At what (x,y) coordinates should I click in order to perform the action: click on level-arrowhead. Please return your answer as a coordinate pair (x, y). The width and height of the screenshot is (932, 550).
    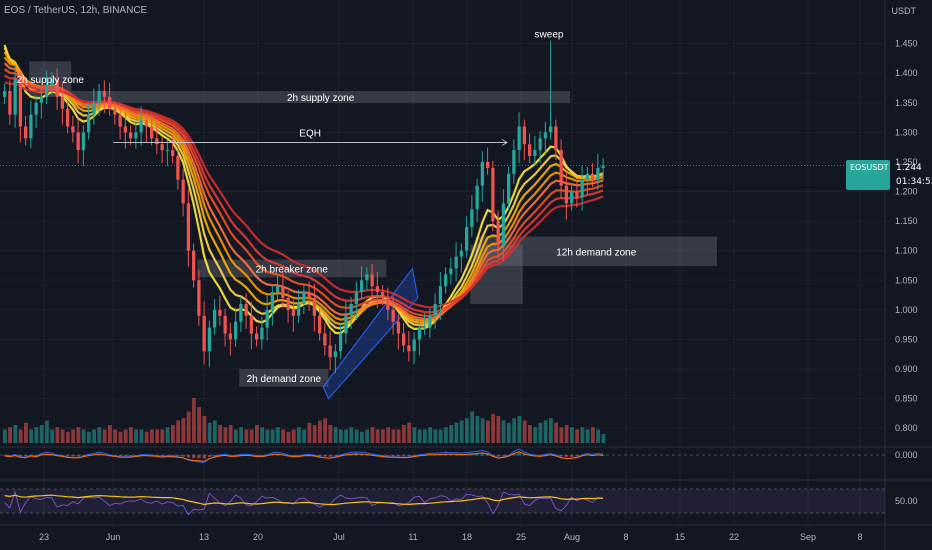
    Looking at the image, I should click on (504, 142).